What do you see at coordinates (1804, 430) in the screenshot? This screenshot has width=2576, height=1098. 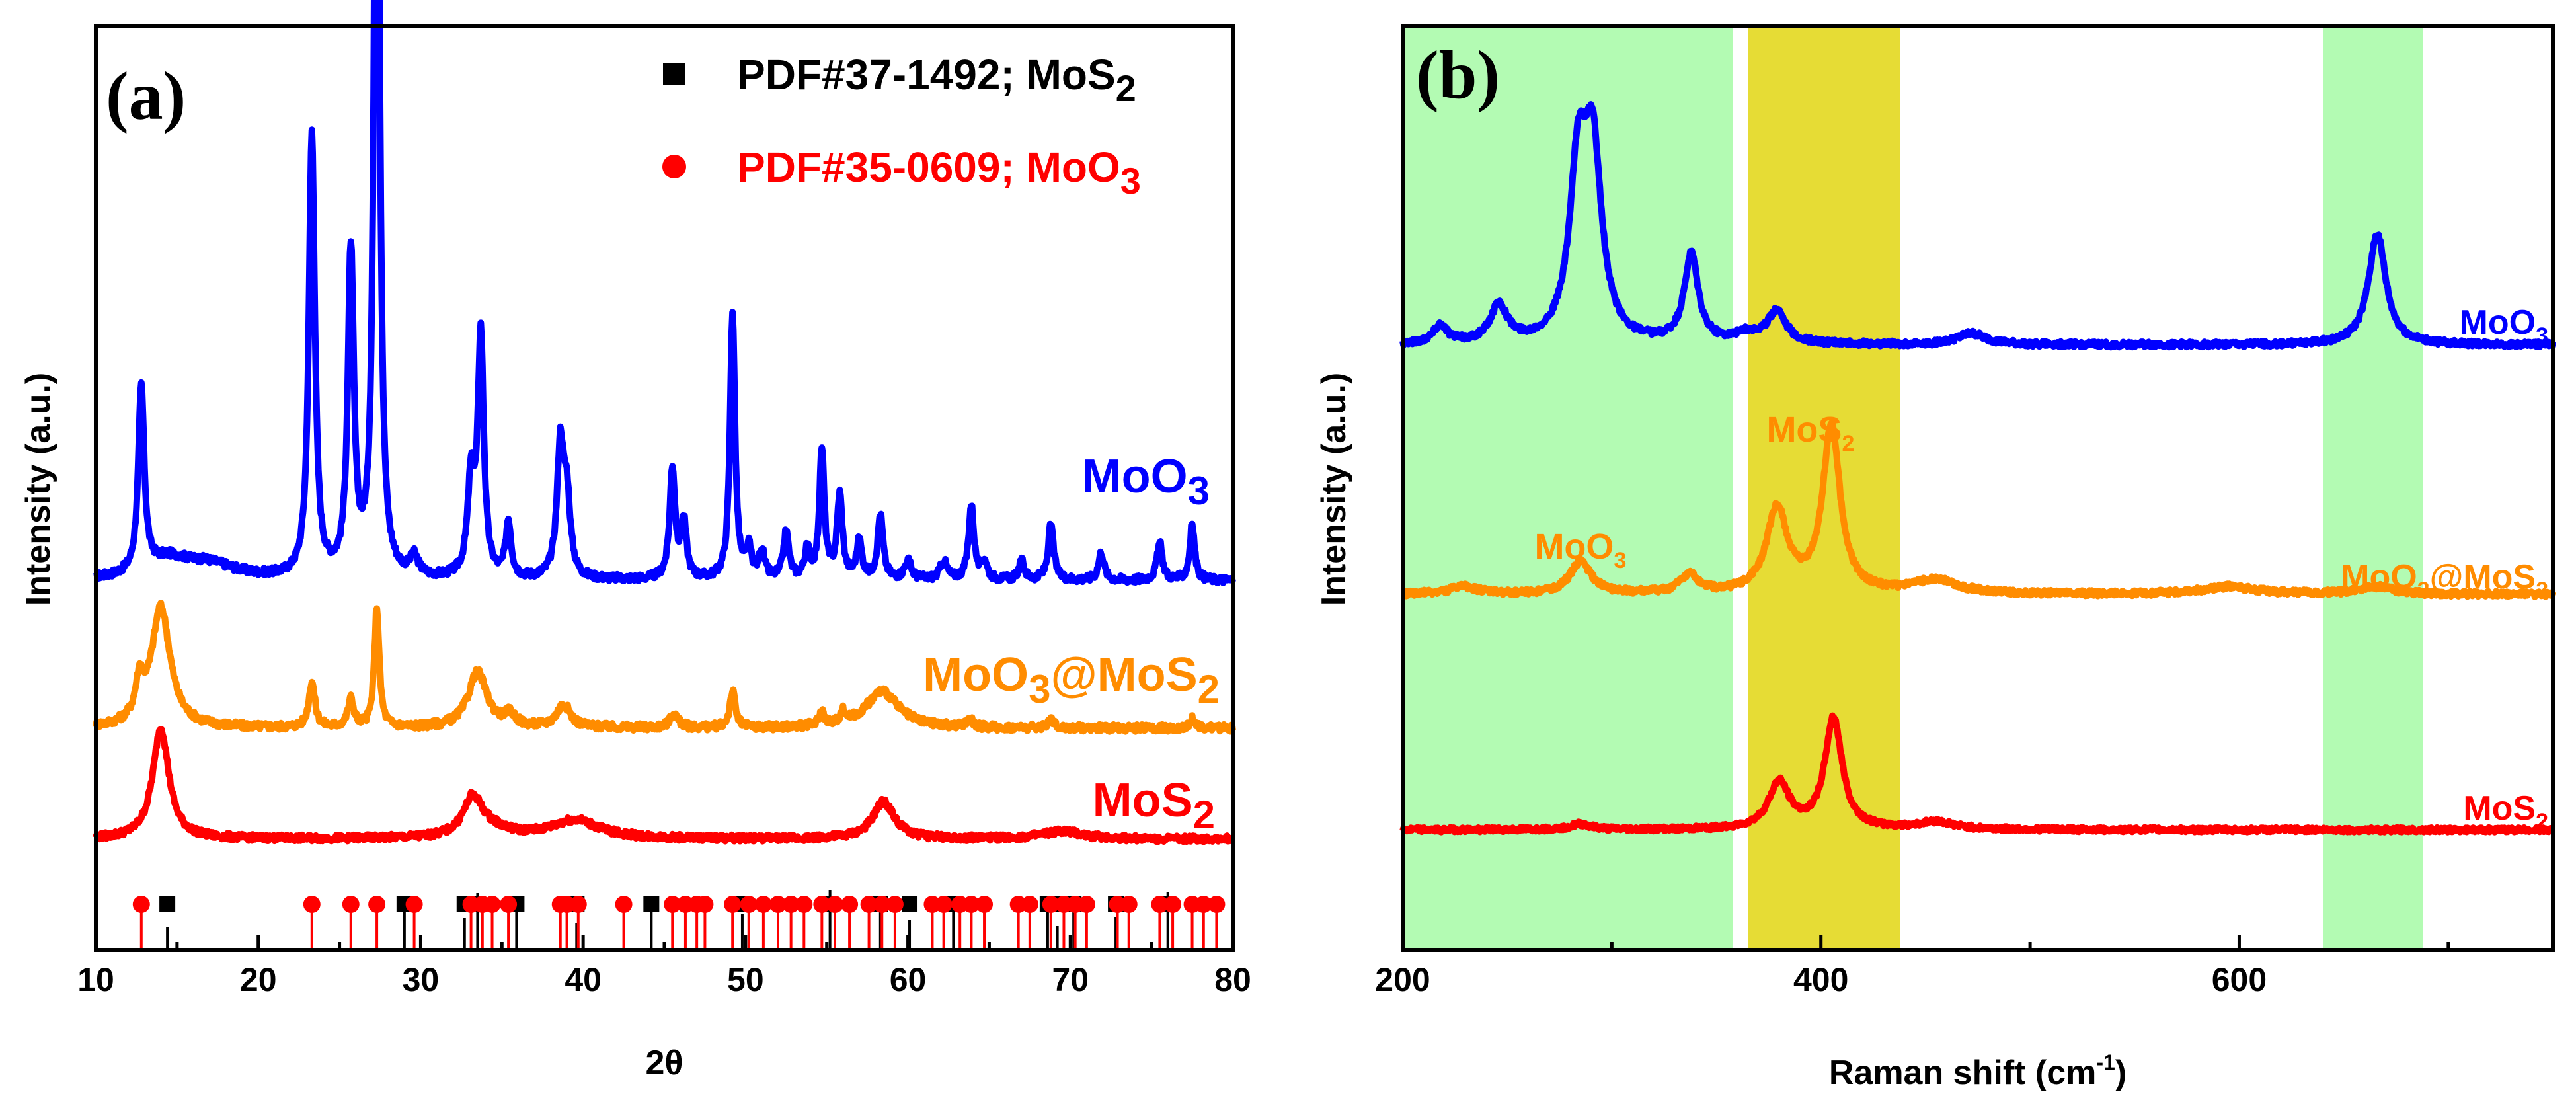 I see `annotation-text: MoS` at bounding box center [1804, 430].